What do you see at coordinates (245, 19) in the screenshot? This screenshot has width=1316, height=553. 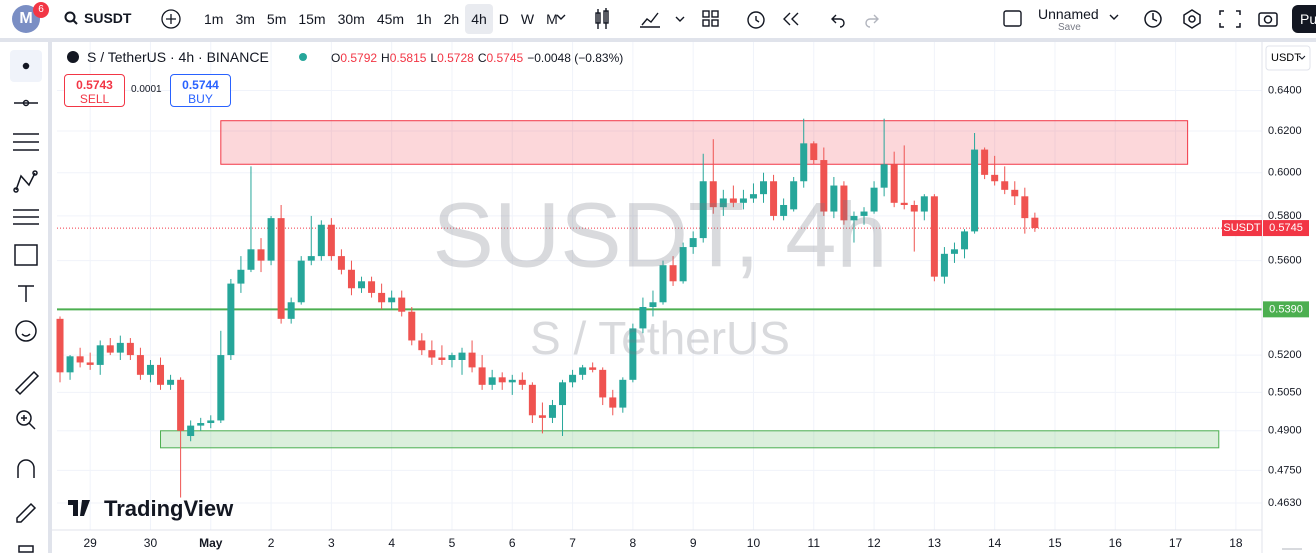 I see `interval: 3m` at bounding box center [245, 19].